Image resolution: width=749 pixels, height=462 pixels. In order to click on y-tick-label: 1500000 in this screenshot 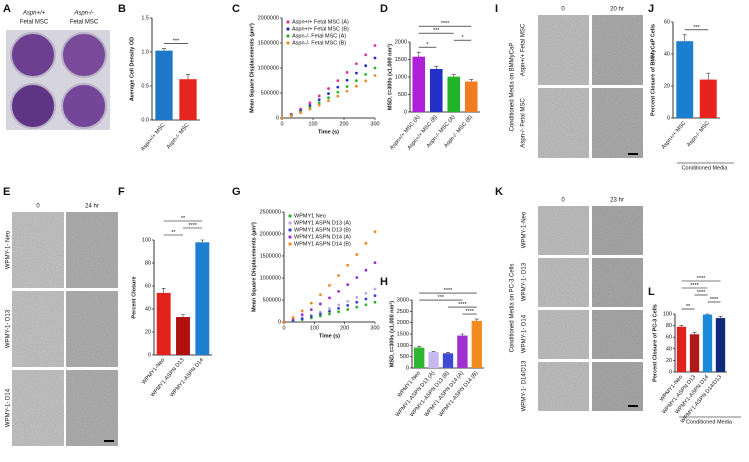, I will do `click(270, 256)`.